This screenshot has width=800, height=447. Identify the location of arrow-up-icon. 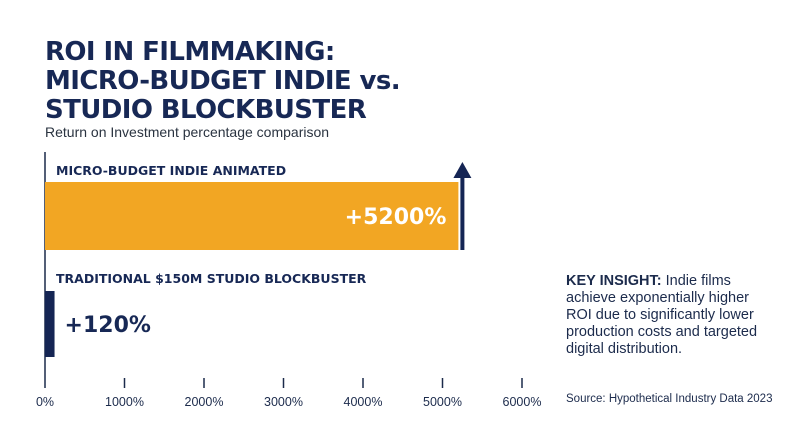
(462, 170).